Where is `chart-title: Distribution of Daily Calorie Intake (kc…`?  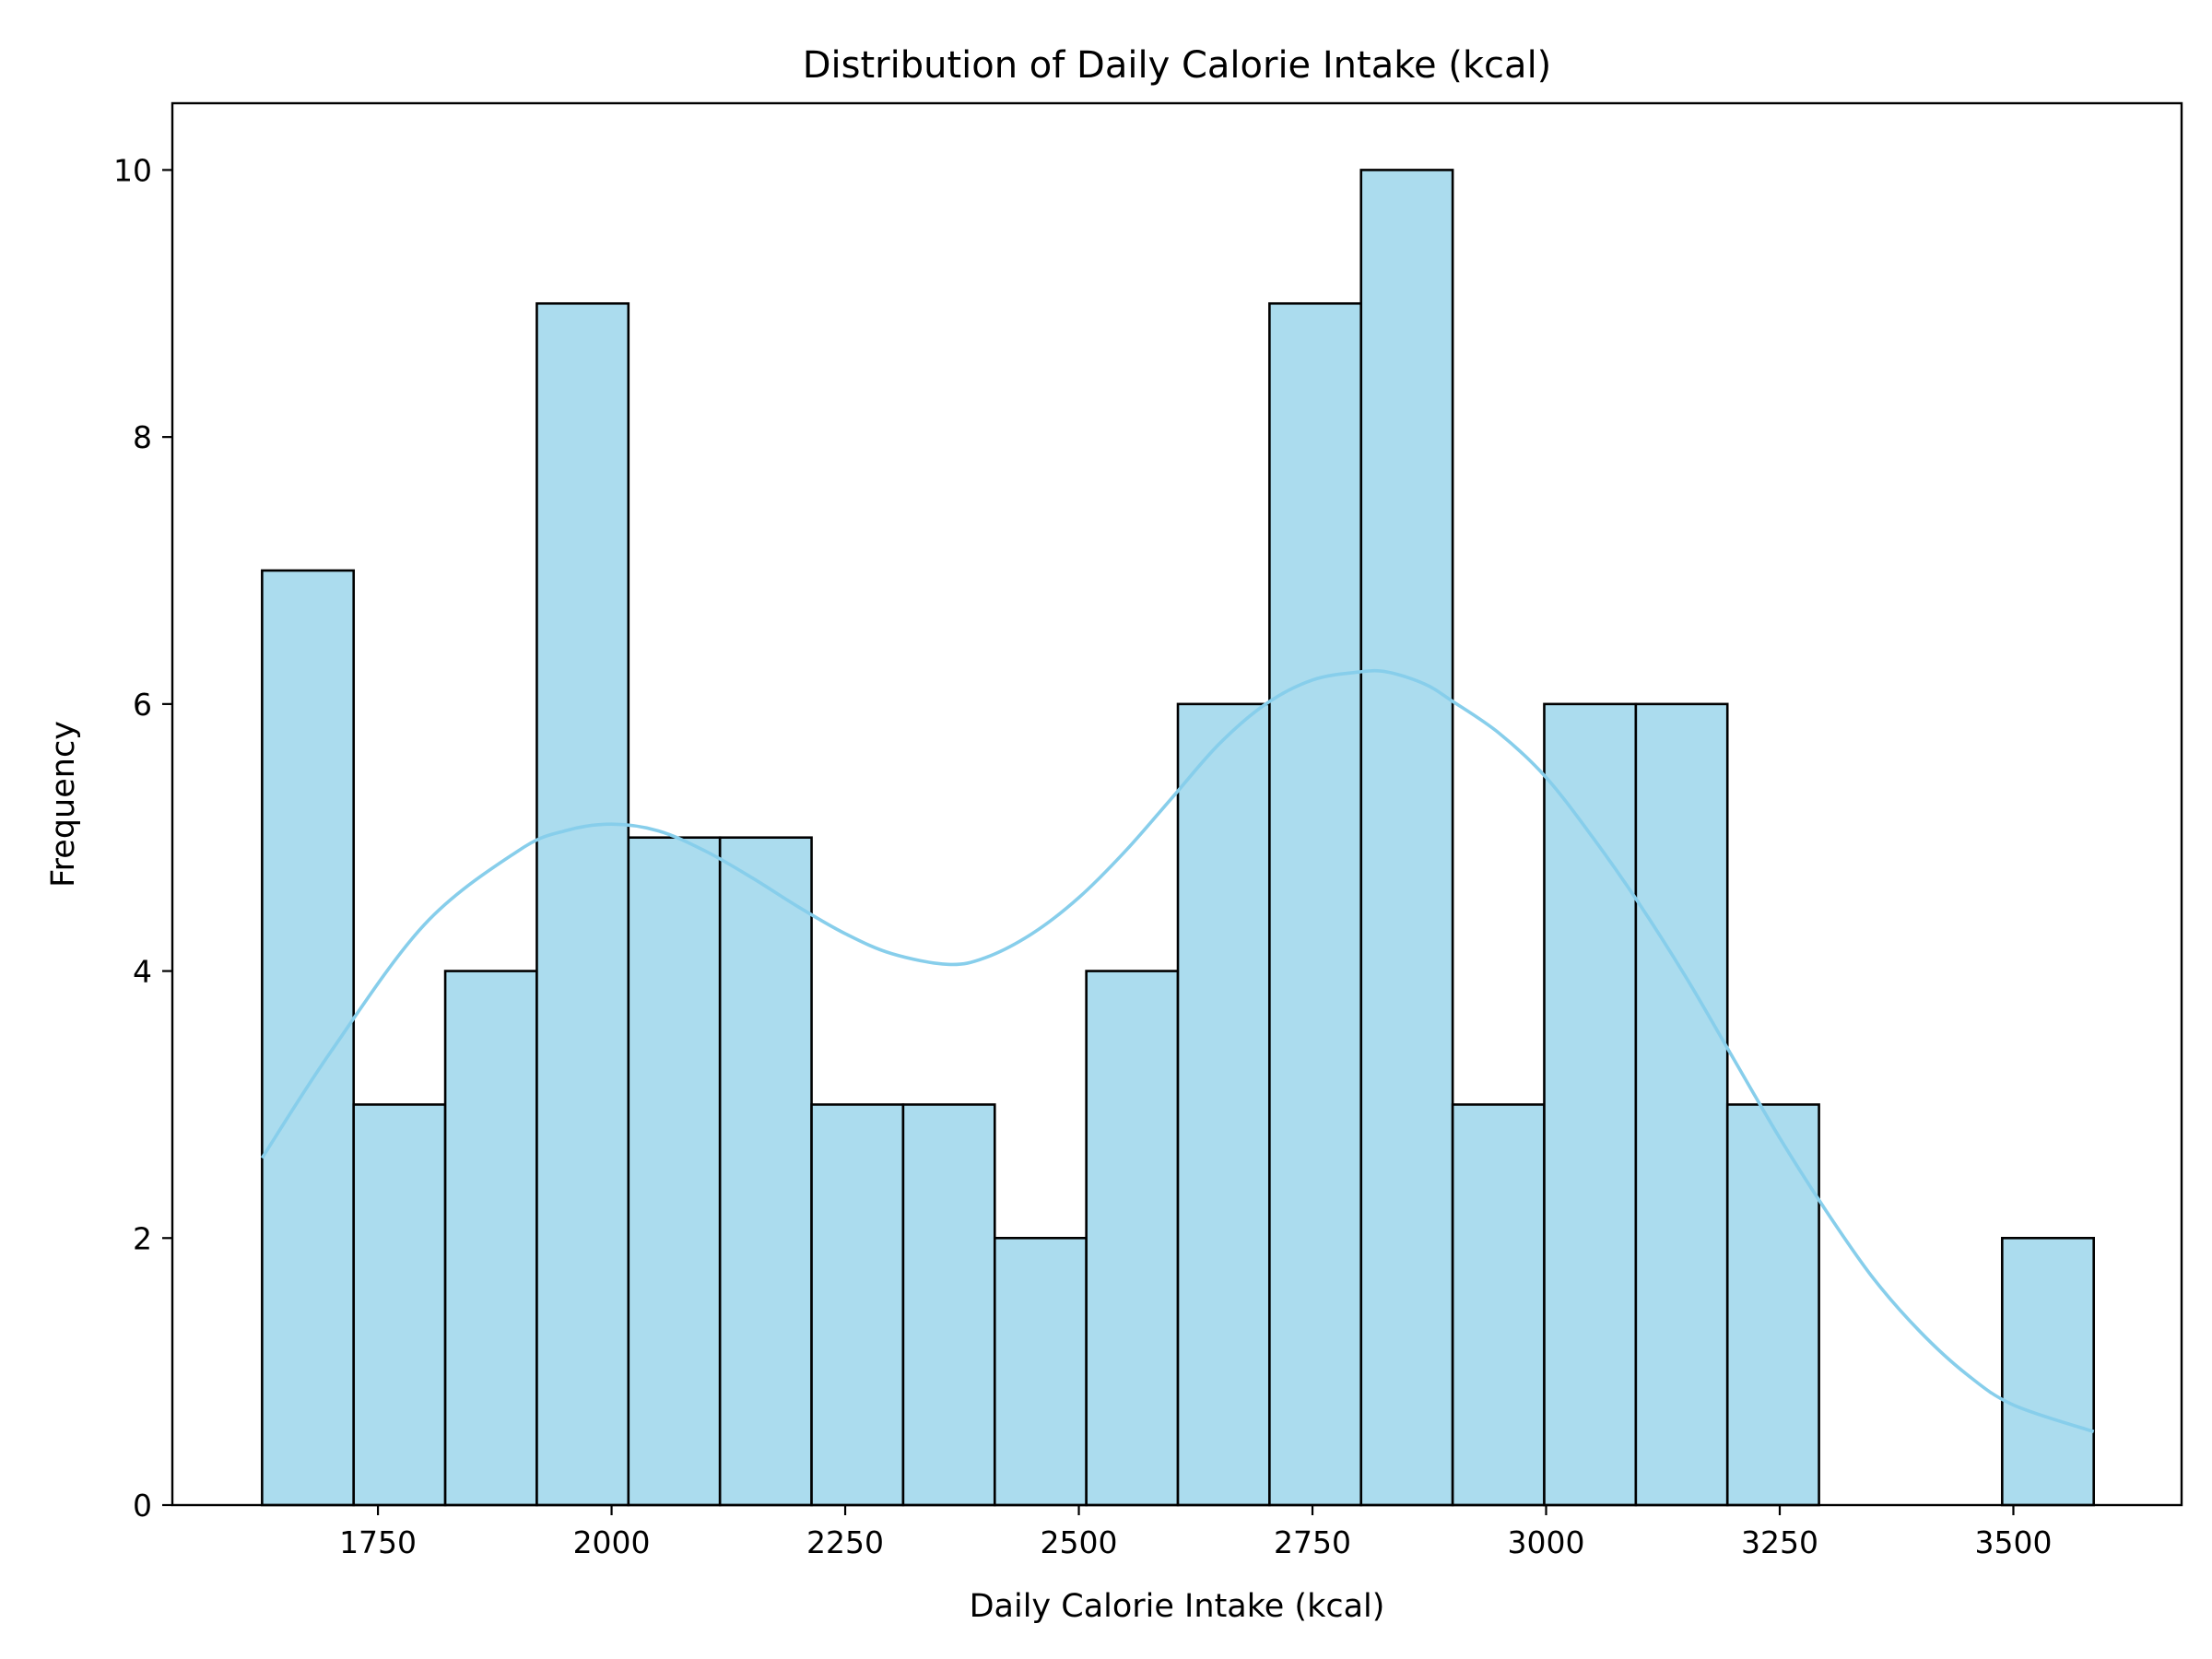 chart-title: Distribution of Daily Calorie Intake (kc… is located at coordinates (1177, 65).